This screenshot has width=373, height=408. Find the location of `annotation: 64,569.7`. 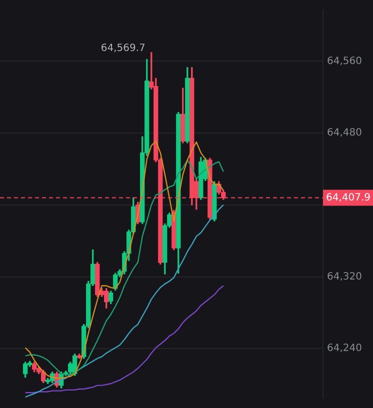

annotation: 64,569.7 is located at coordinates (123, 48).